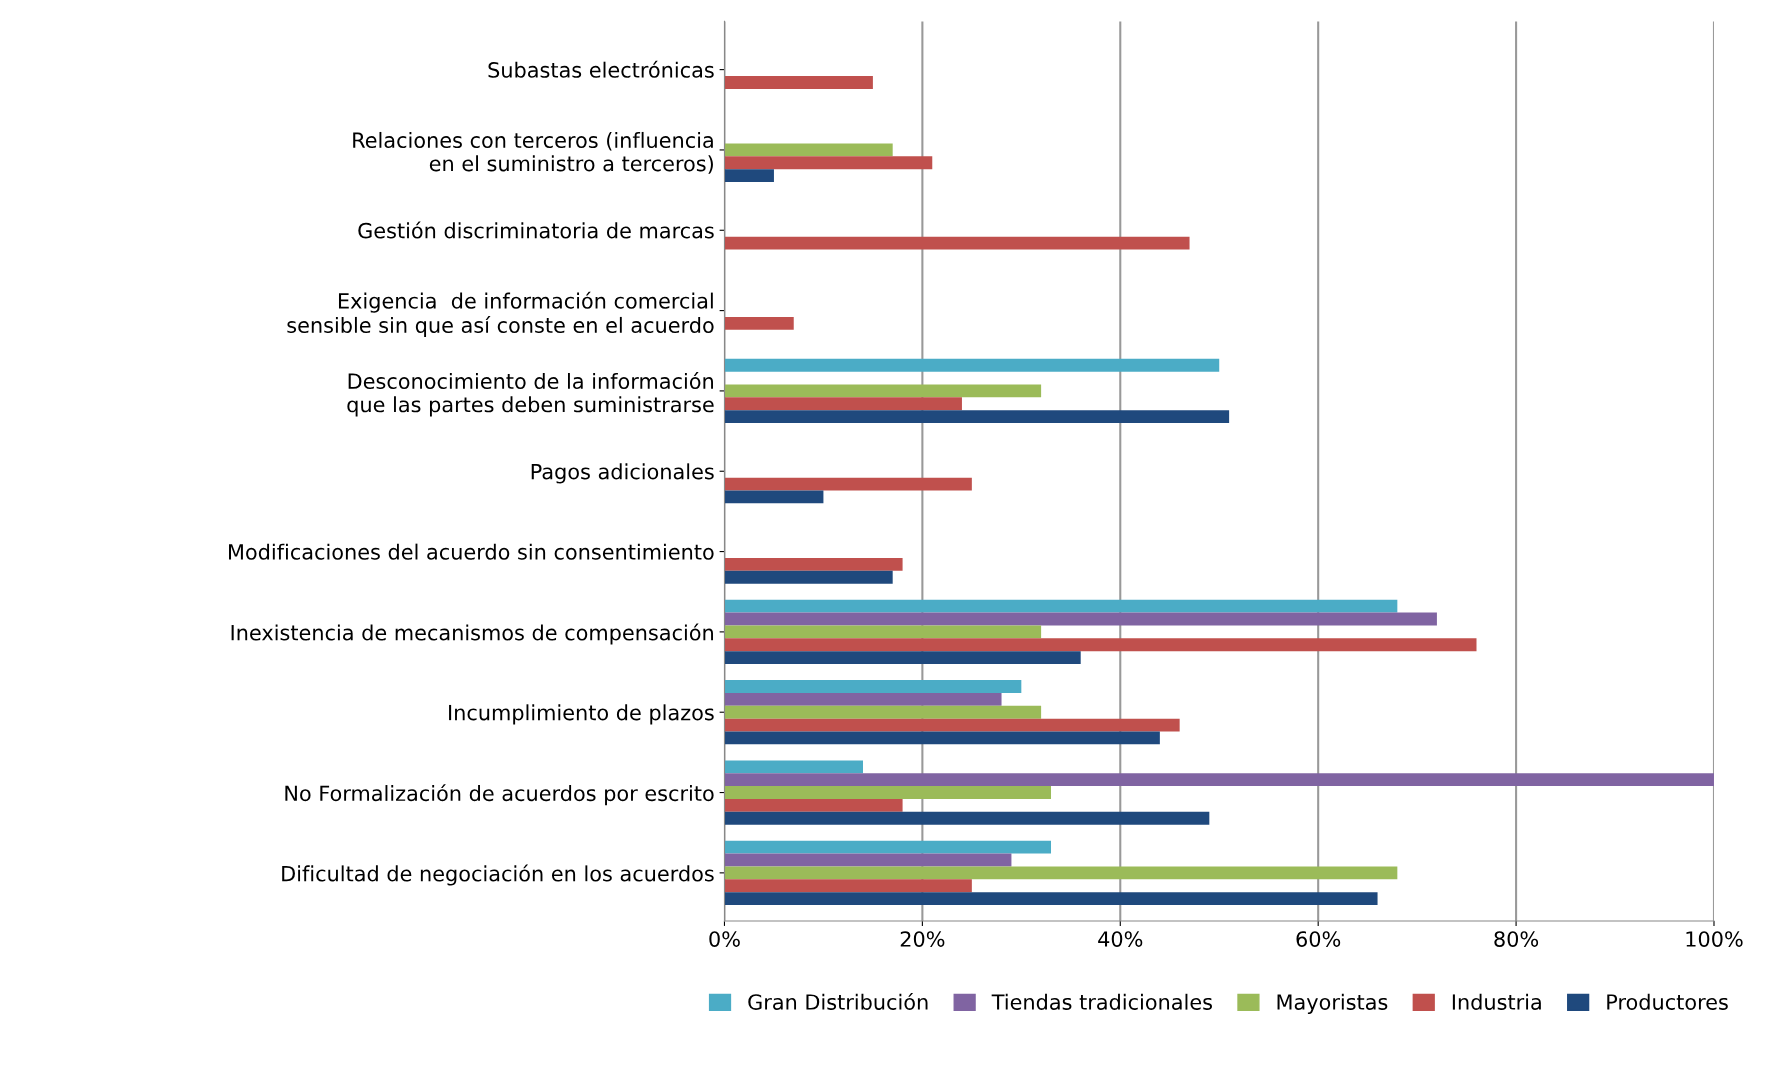 Image resolution: width=1767 pixels, height=1071 pixels. Describe the element at coordinates (1667, 1001) in the screenshot. I see `legend-label: Productores` at that location.